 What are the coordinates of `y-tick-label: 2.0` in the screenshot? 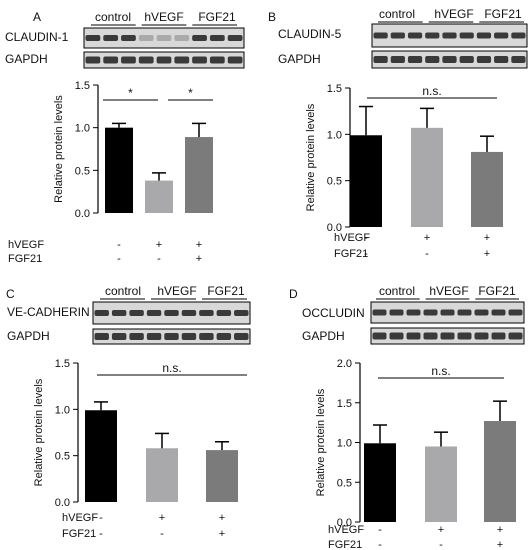 It's located at (344, 364).